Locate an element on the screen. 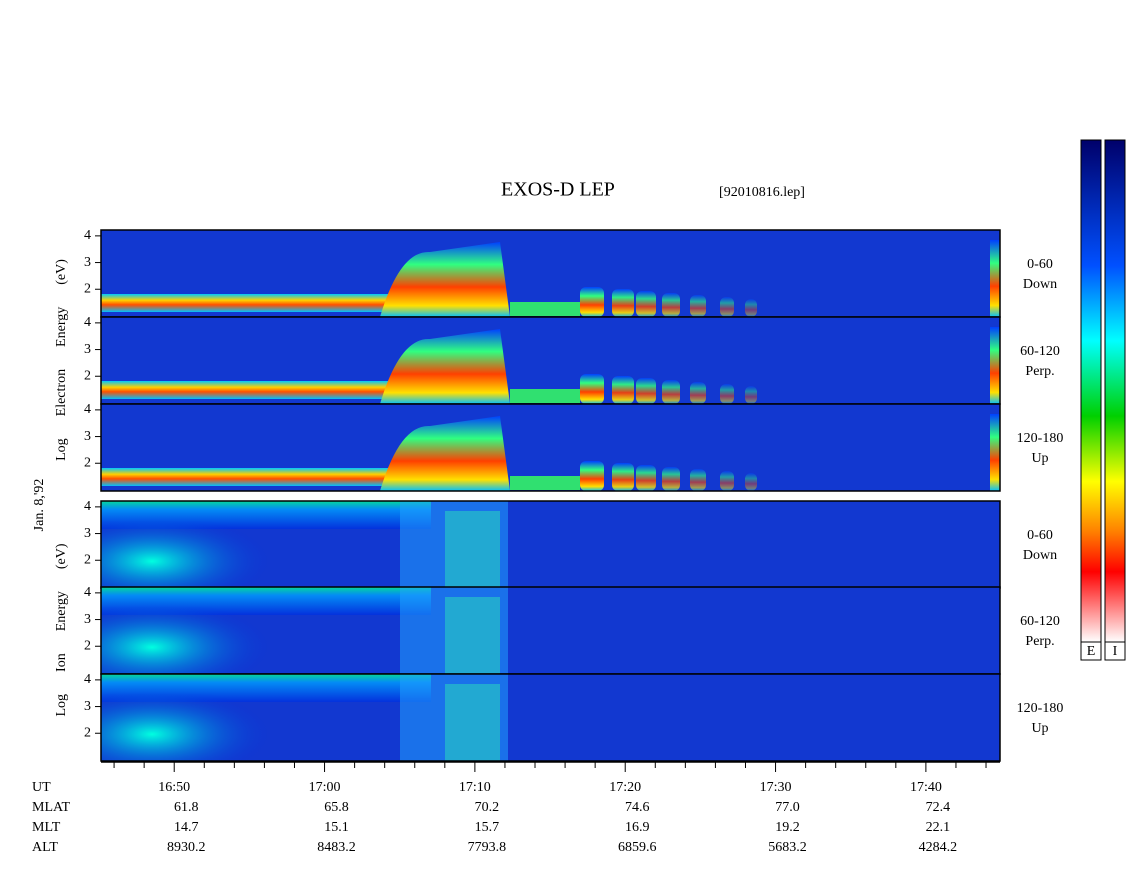  y-axis-label-word: Energy is located at coordinates (61, 327).